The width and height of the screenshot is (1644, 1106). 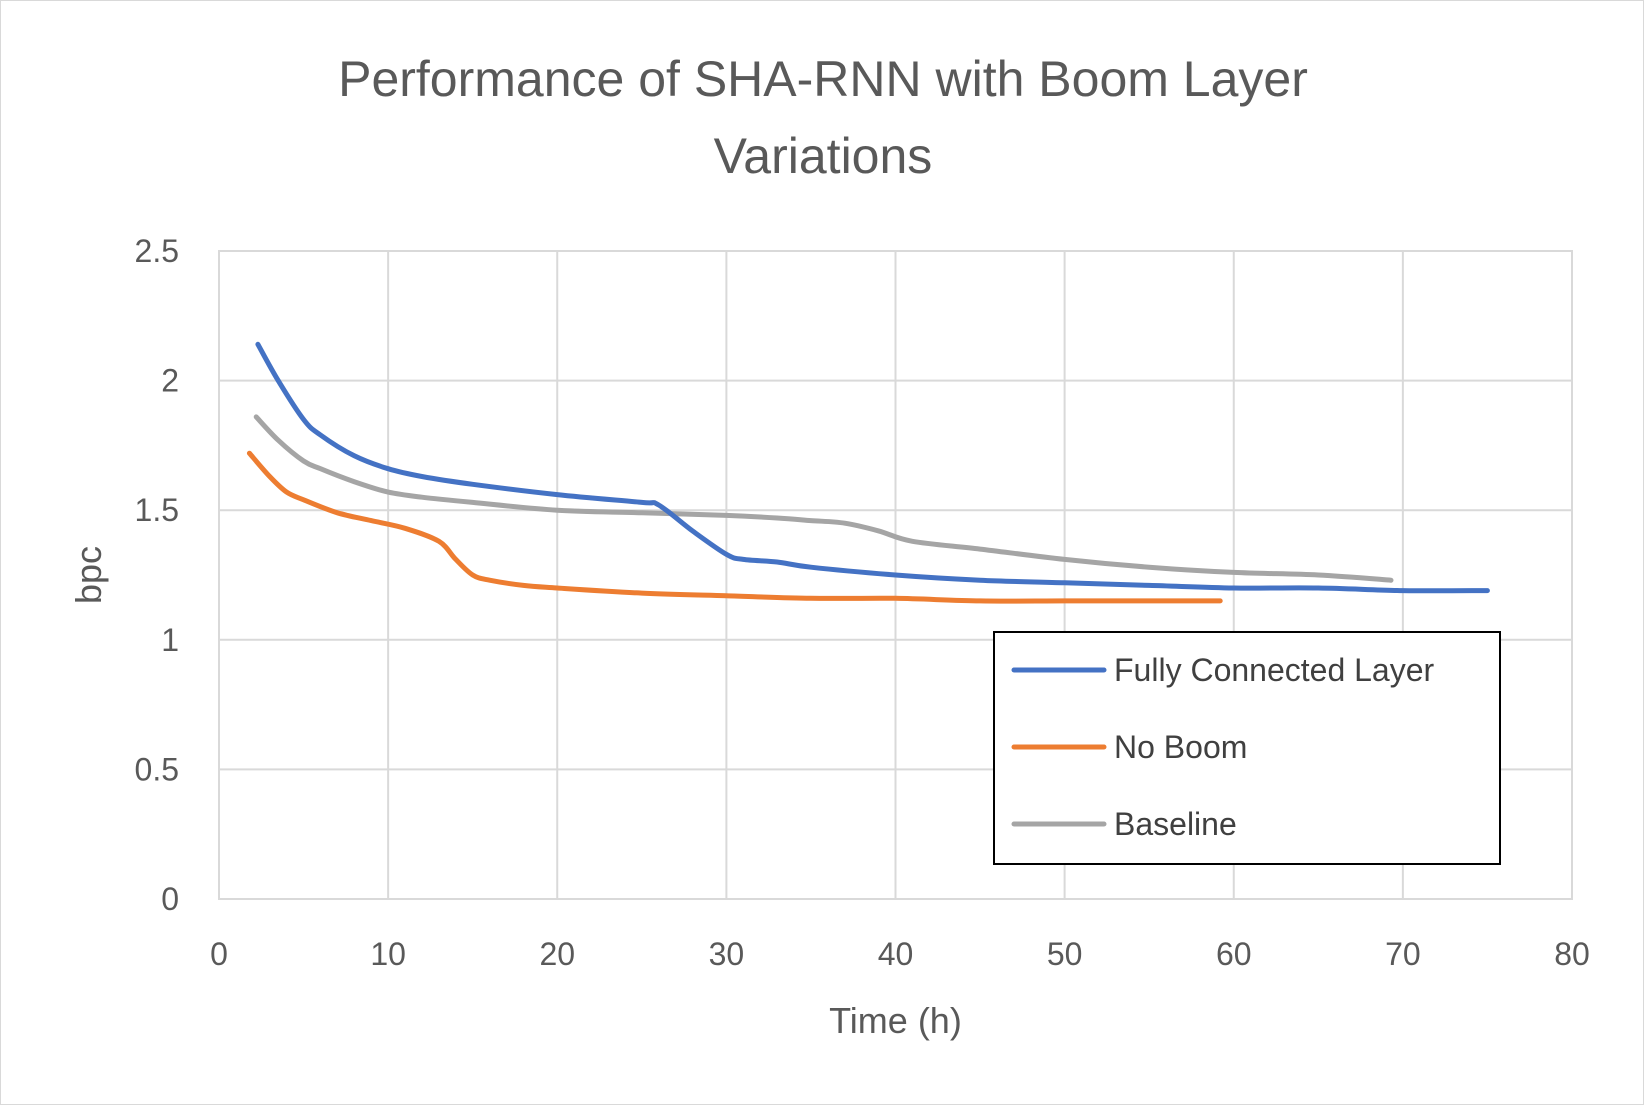 What do you see at coordinates (727, 954) in the screenshot?
I see `x-tick-label: 30` at bounding box center [727, 954].